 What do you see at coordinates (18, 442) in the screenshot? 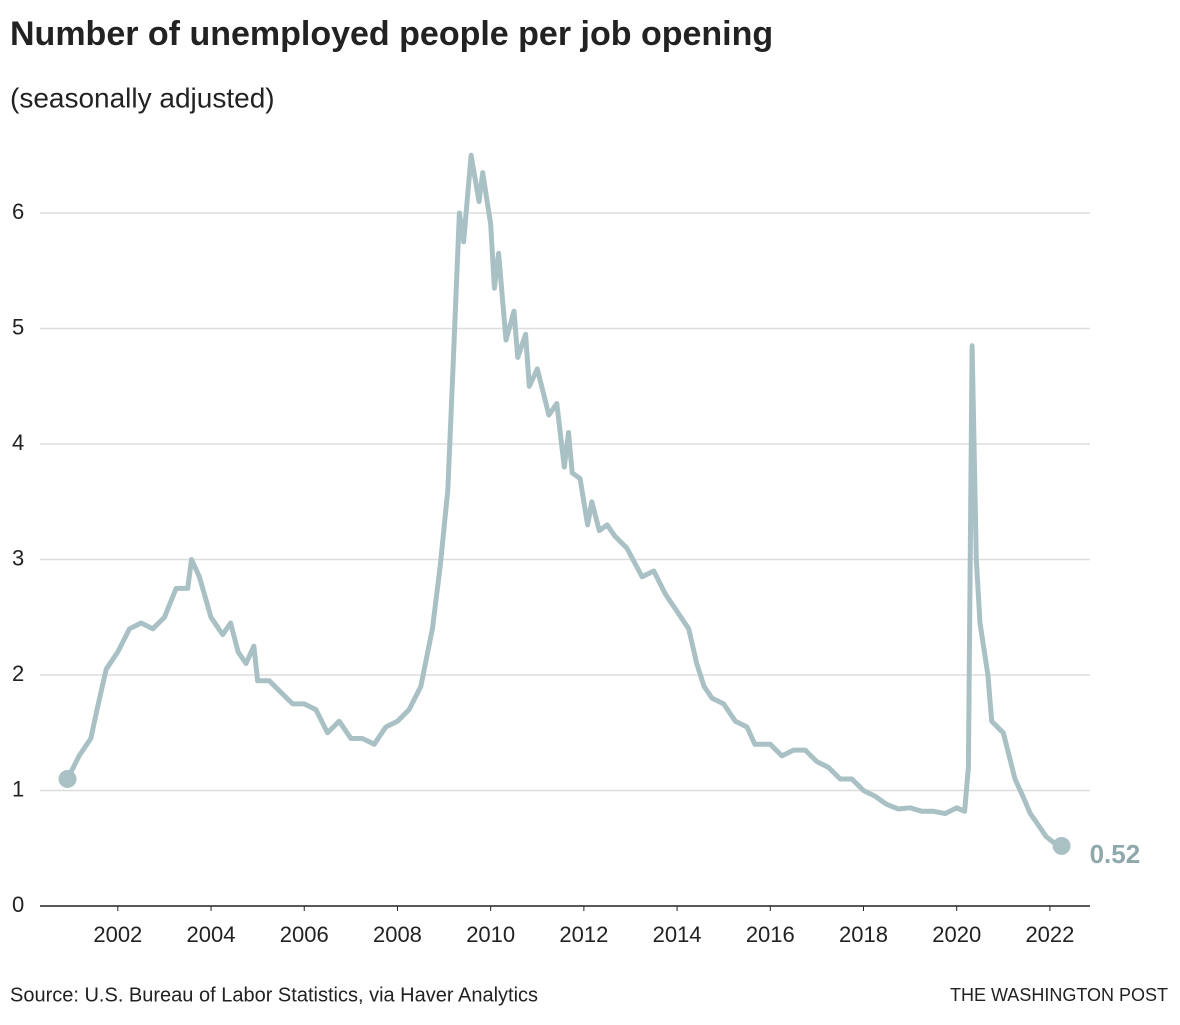
I see `y-tick-label: 4` at bounding box center [18, 442].